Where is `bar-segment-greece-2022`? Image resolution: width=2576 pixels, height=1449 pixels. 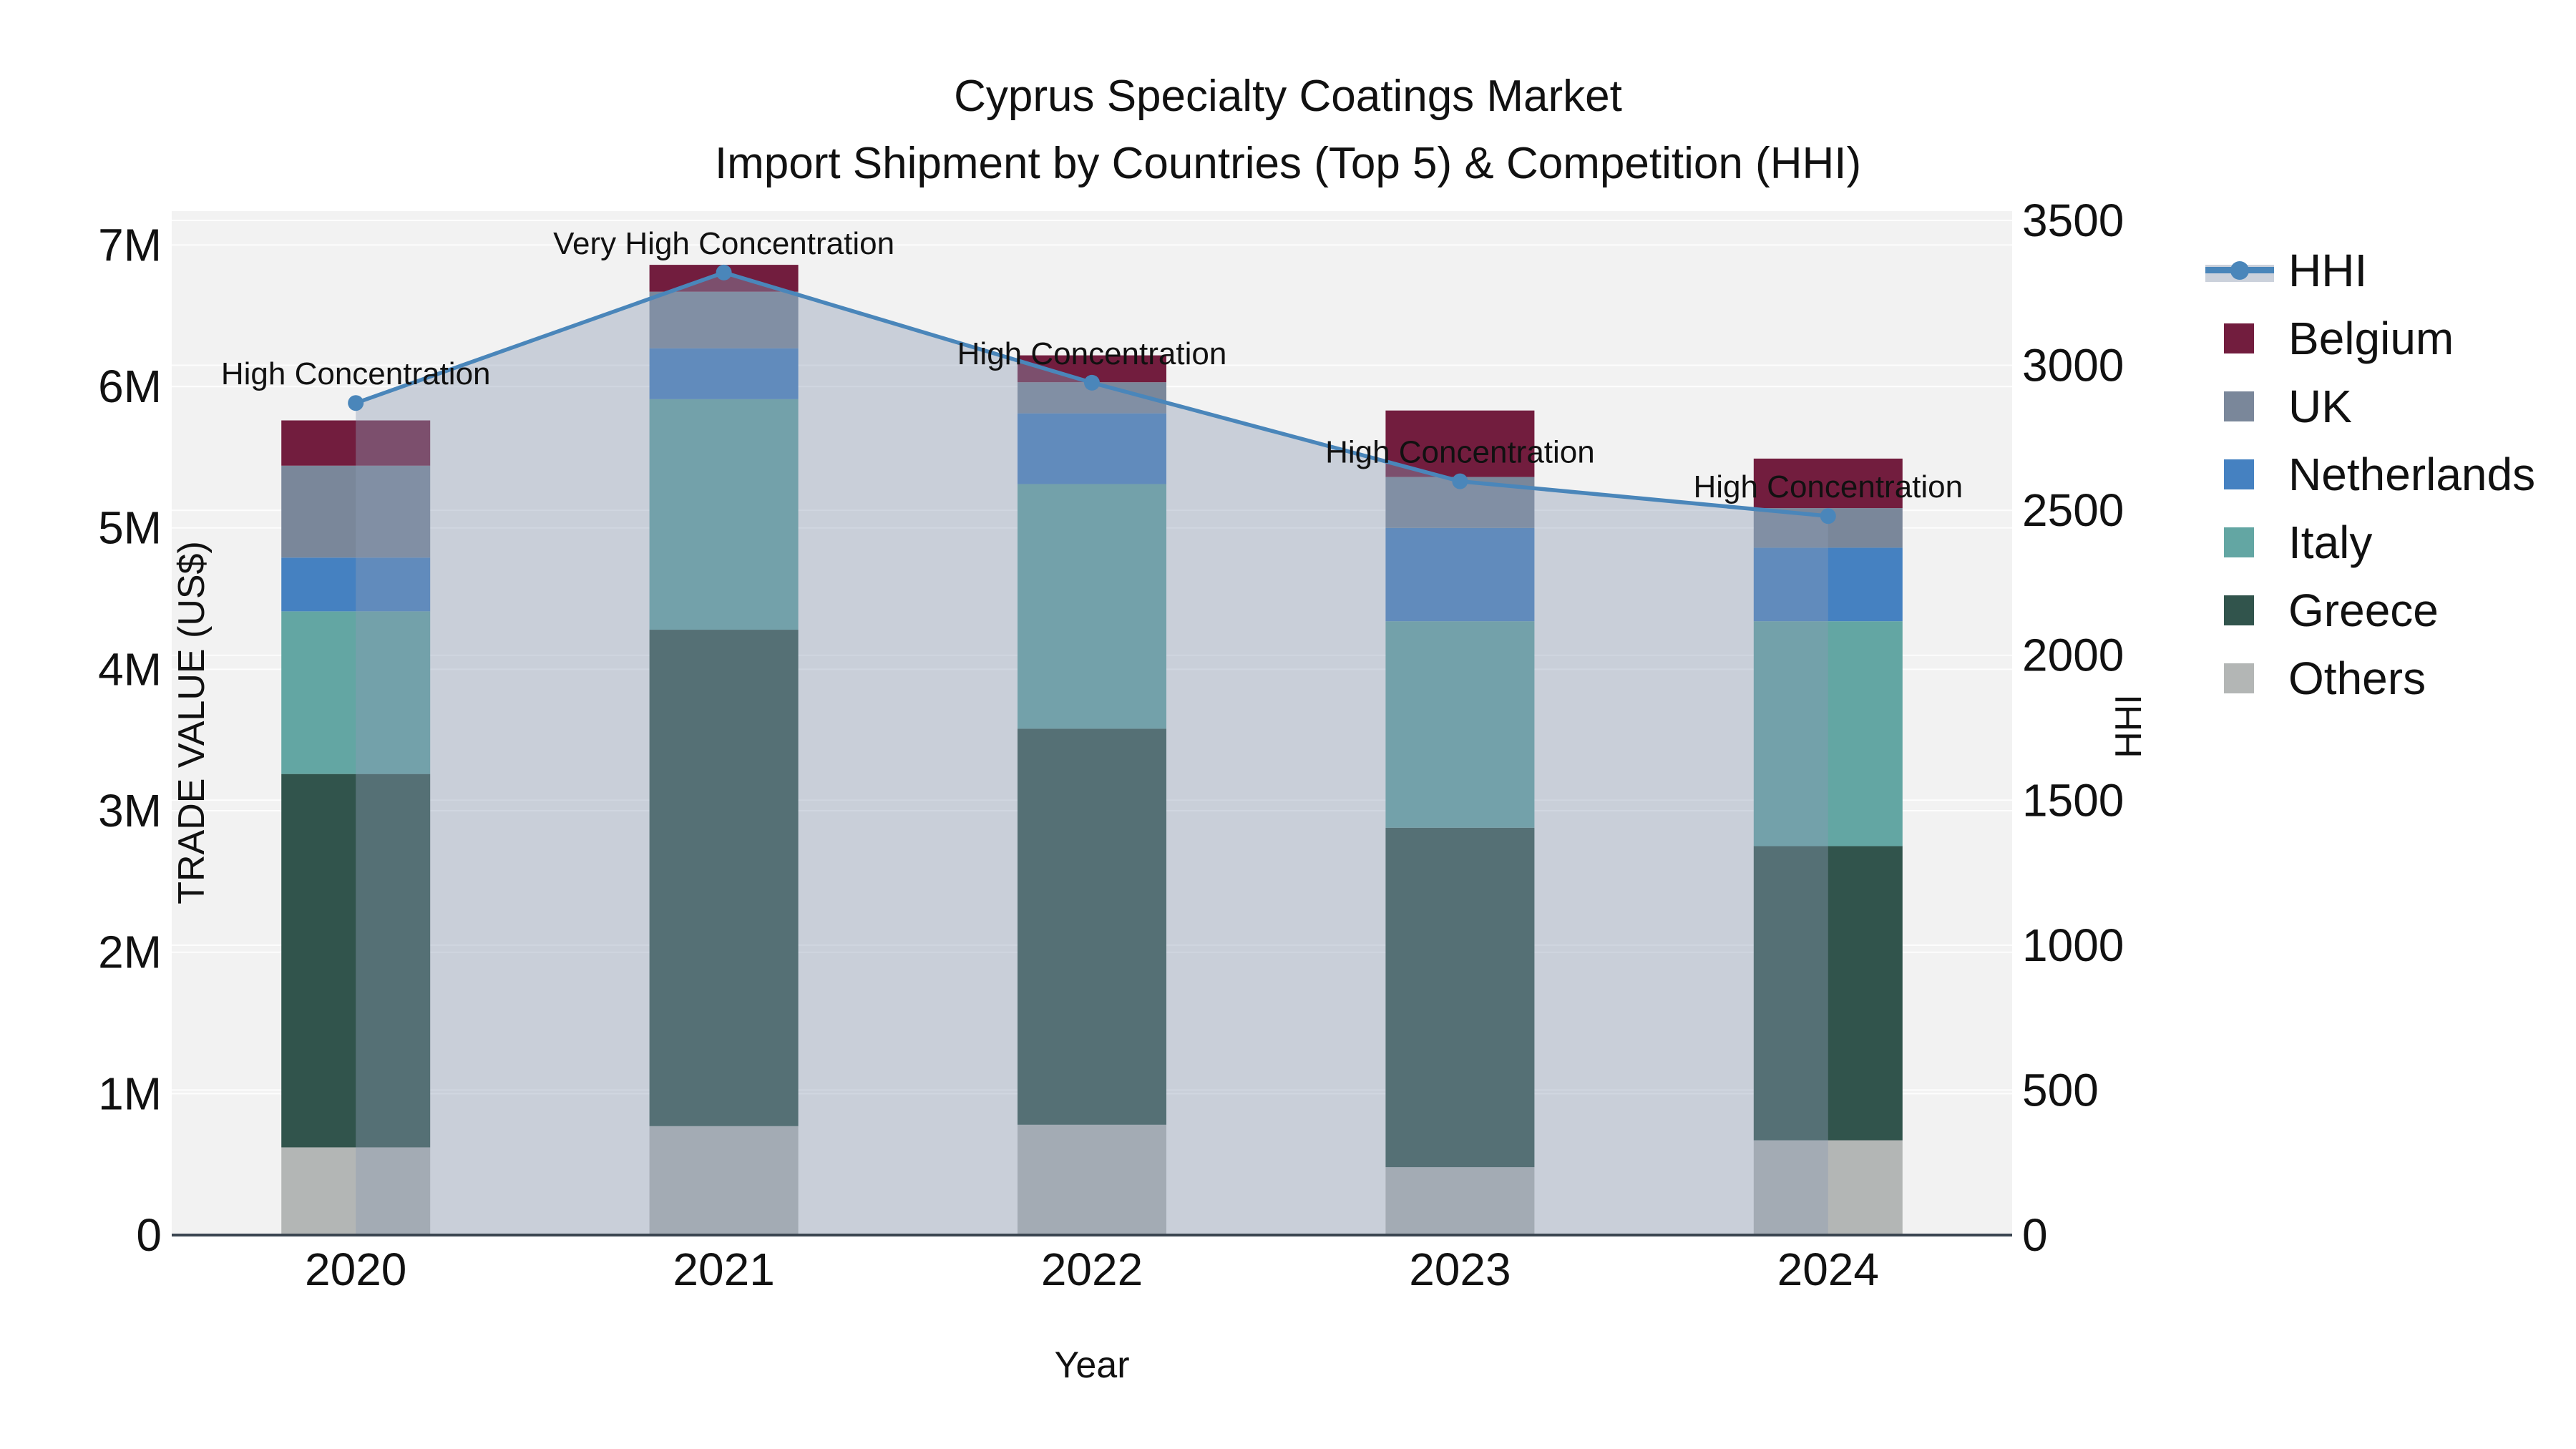
bar-segment-greece-2022 is located at coordinates (1092, 926).